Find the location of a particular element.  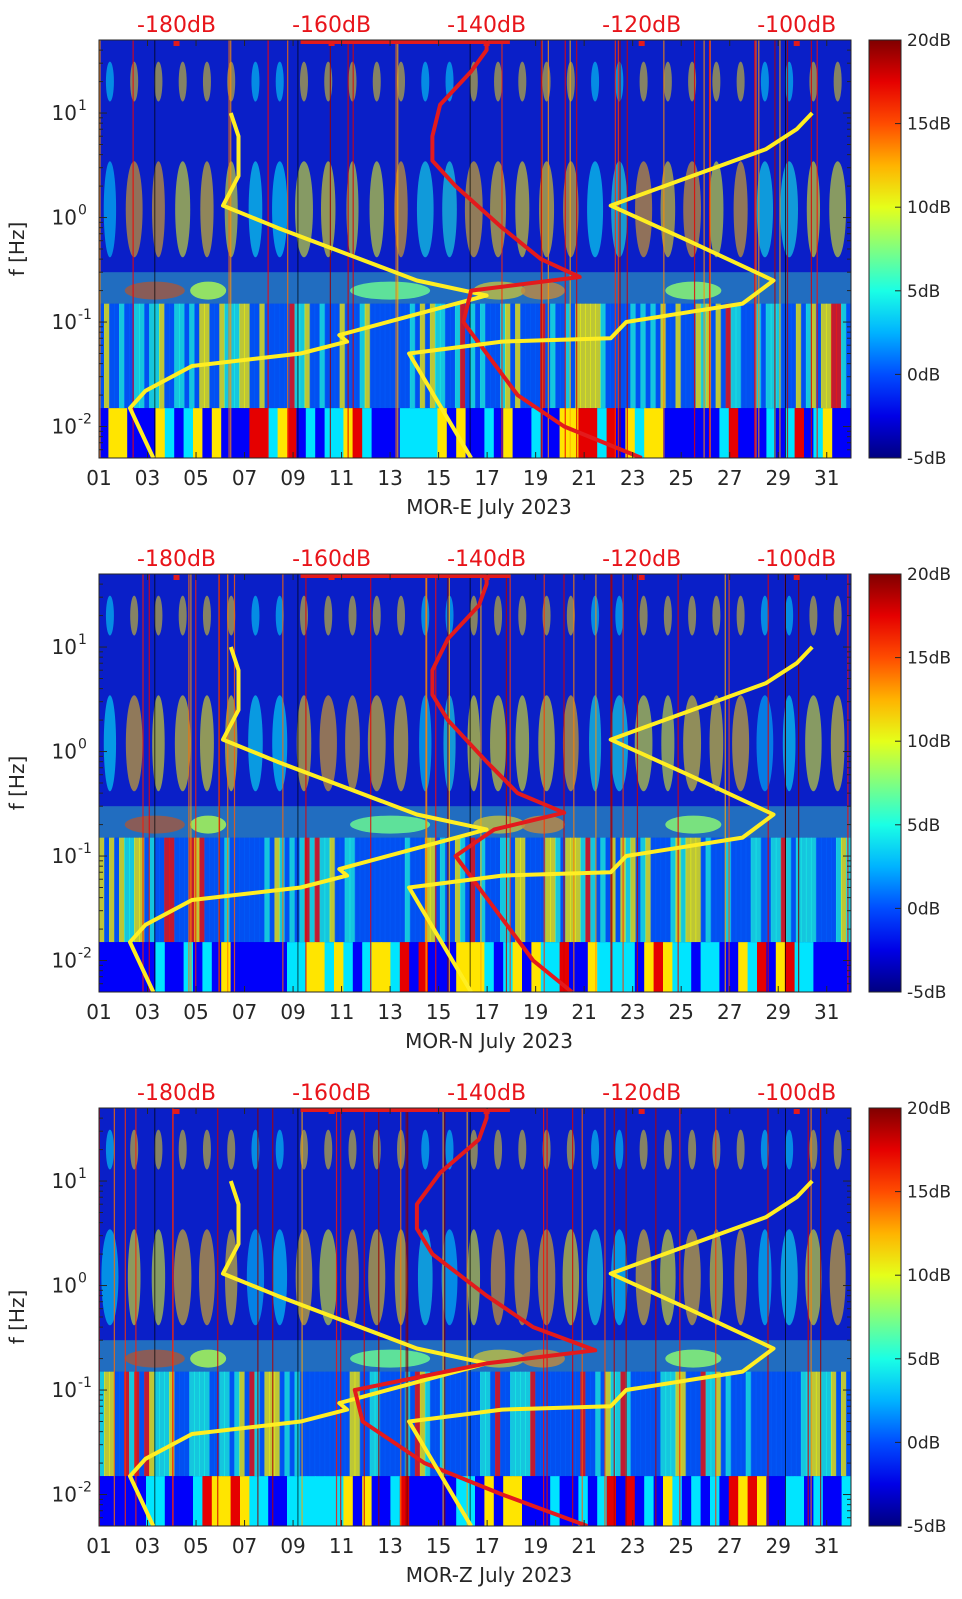

x-tick-label: 03 is located at coordinates (147, 1012).